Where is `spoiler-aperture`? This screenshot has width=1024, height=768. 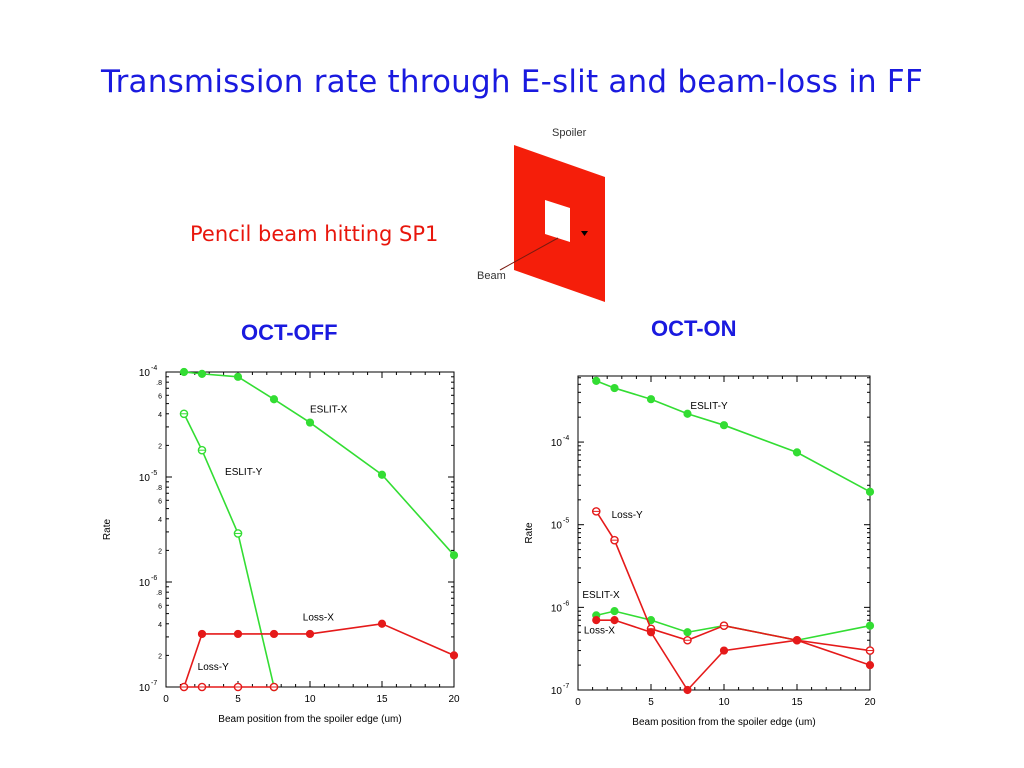 spoiler-aperture is located at coordinates (557, 221).